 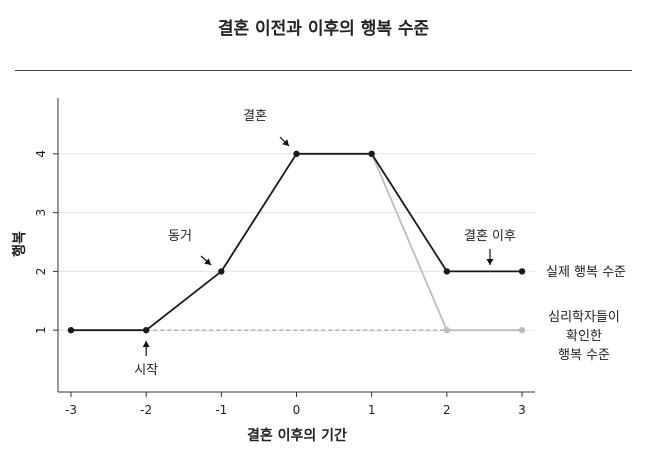 What do you see at coordinates (490, 236) in the screenshot?
I see `annotation-after-marriage: 결혼 이후` at bounding box center [490, 236].